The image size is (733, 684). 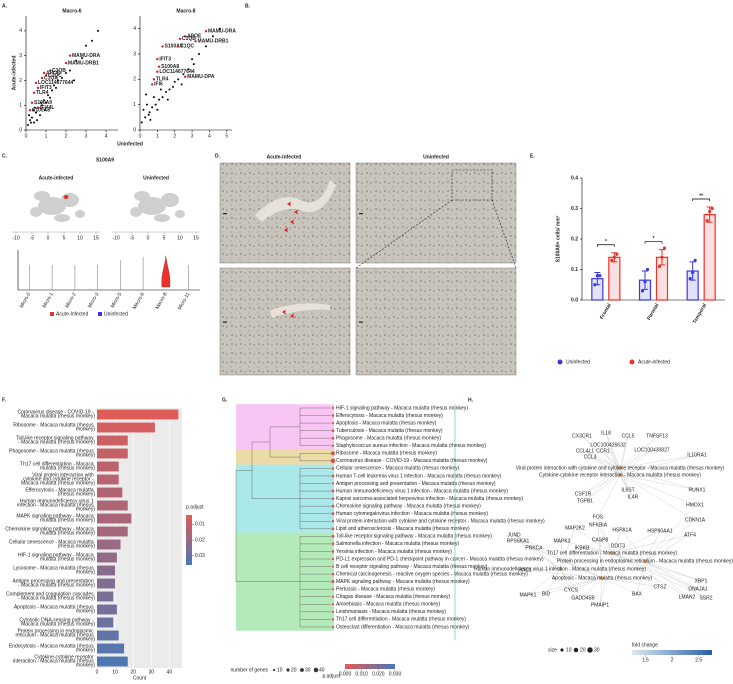 What do you see at coordinates (140, 678) in the screenshot?
I see `x-axis-label: Count` at bounding box center [140, 678].